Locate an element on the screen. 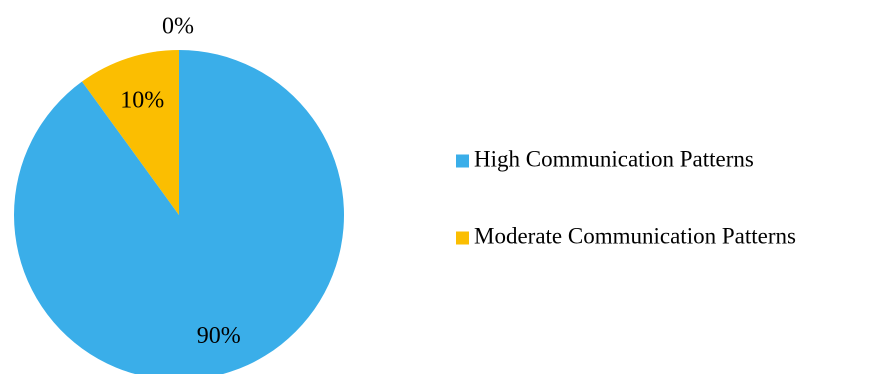 This screenshot has width=887, height=374. legend-swatch-high-communication-patterns is located at coordinates (462, 161).